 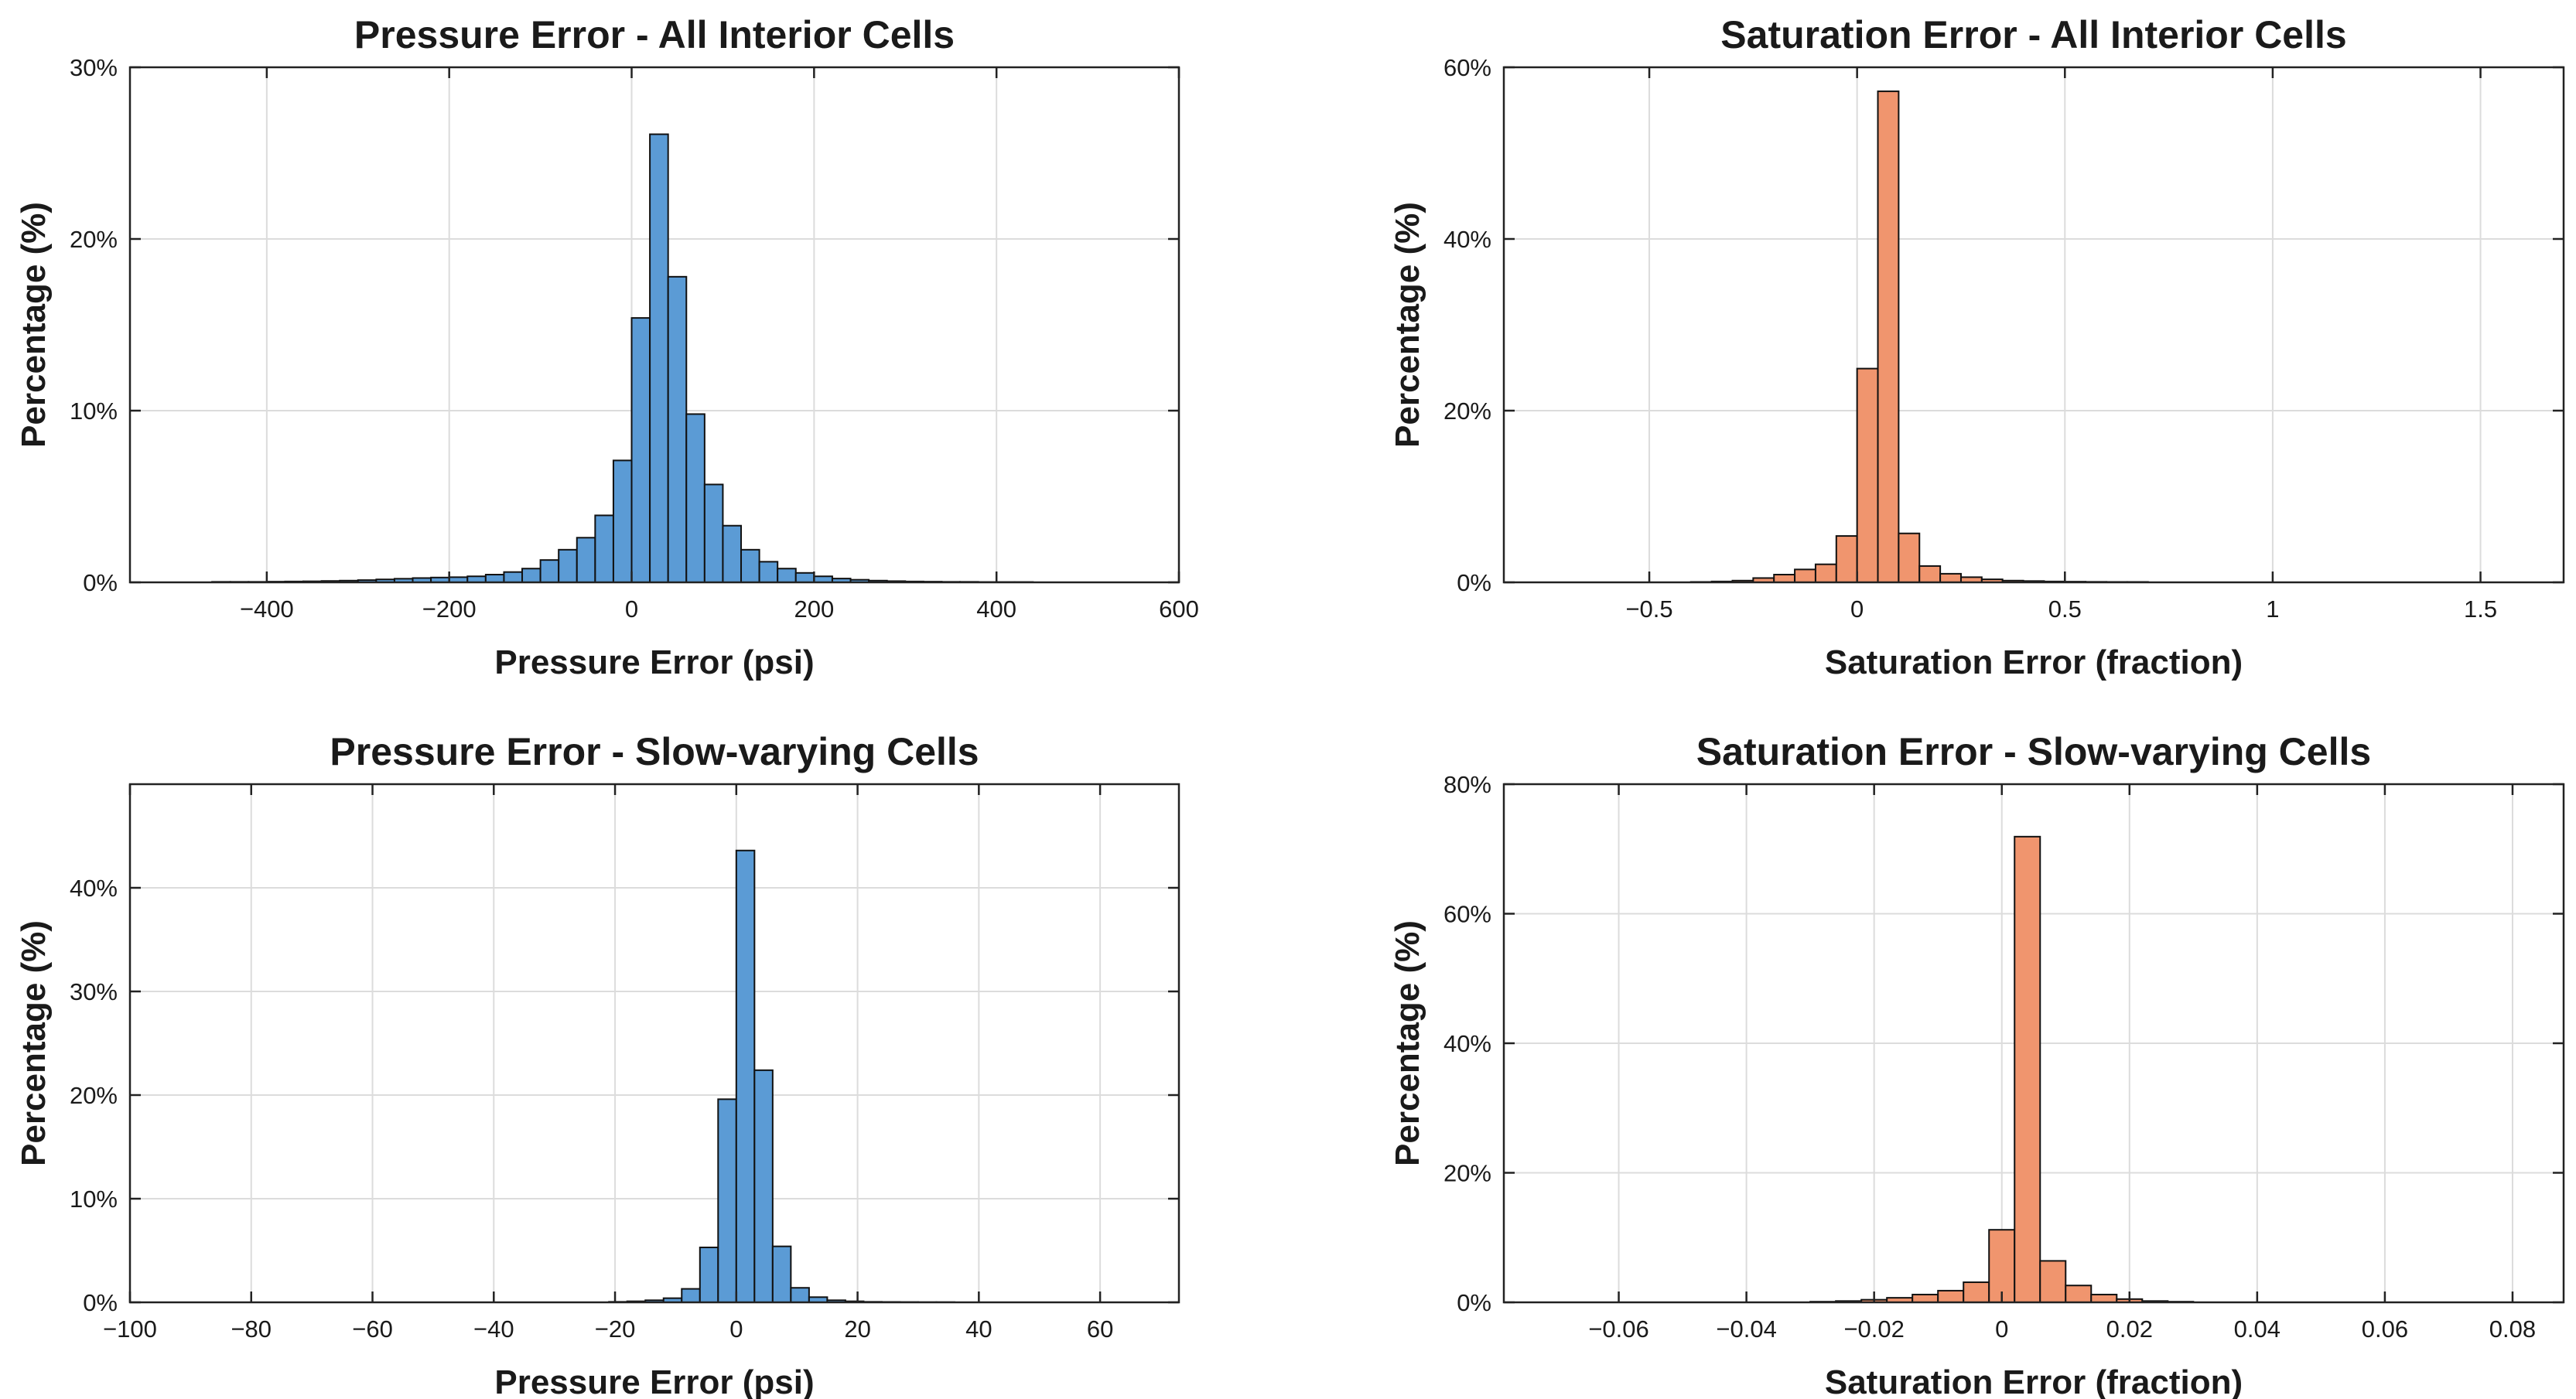 What do you see at coordinates (978, 1329) in the screenshot?
I see `x-tick-label: 40` at bounding box center [978, 1329].